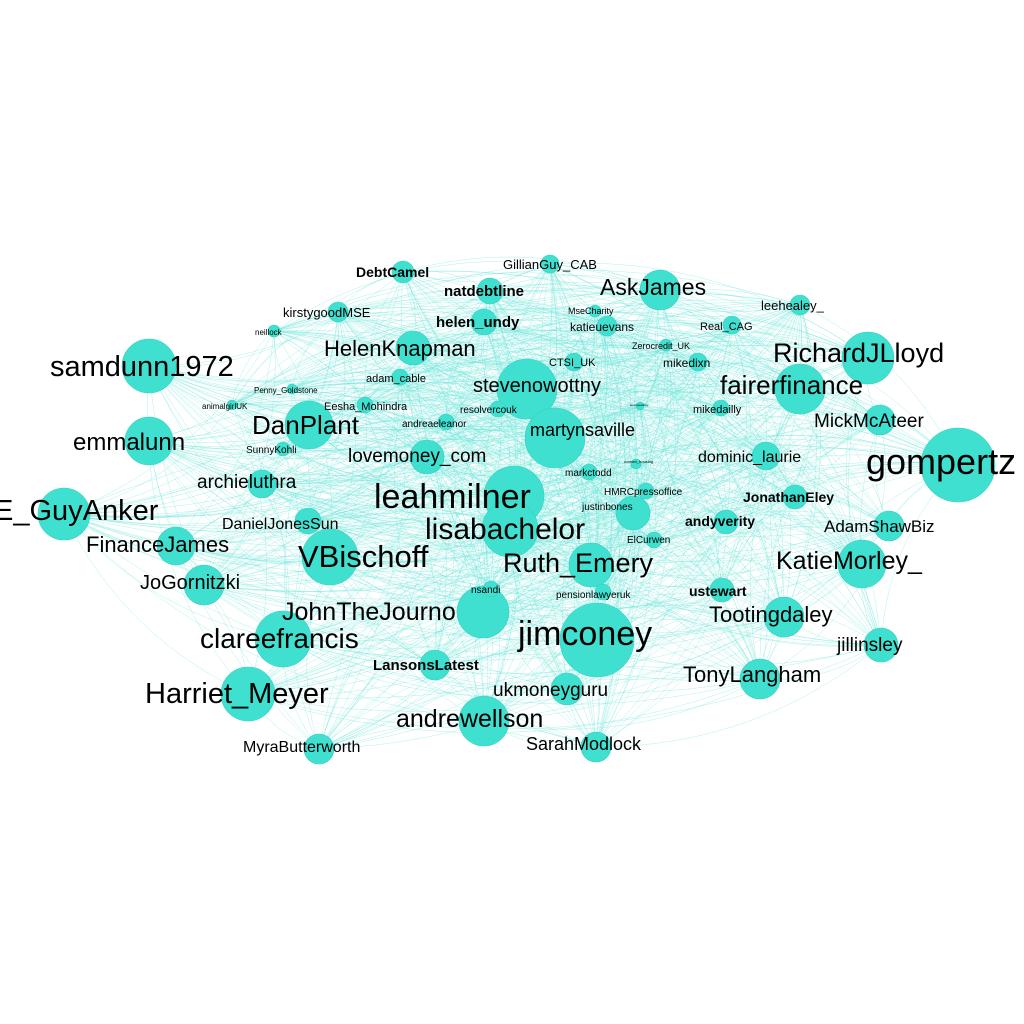  Describe the element at coordinates (149, 441) in the screenshot. I see `node-emmalunn` at that location.